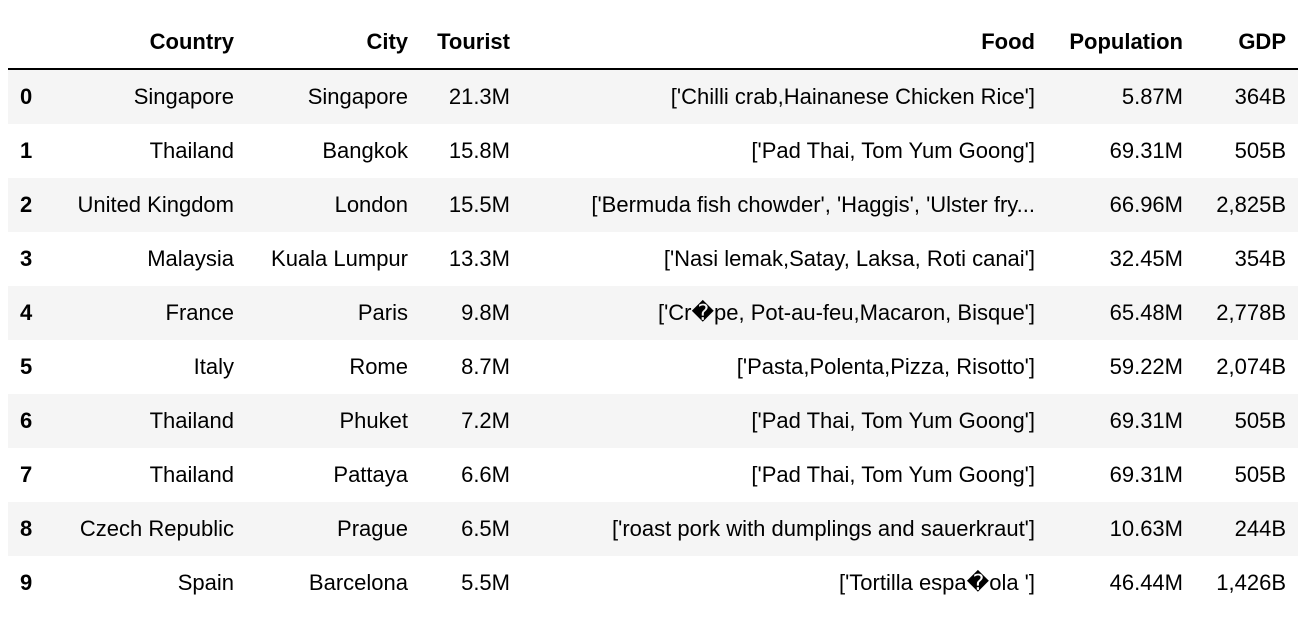  What do you see at coordinates (1251, 582) in the screenshot?
I see `cell-gdp: 1,426B` at bounding box center [1251, 582].